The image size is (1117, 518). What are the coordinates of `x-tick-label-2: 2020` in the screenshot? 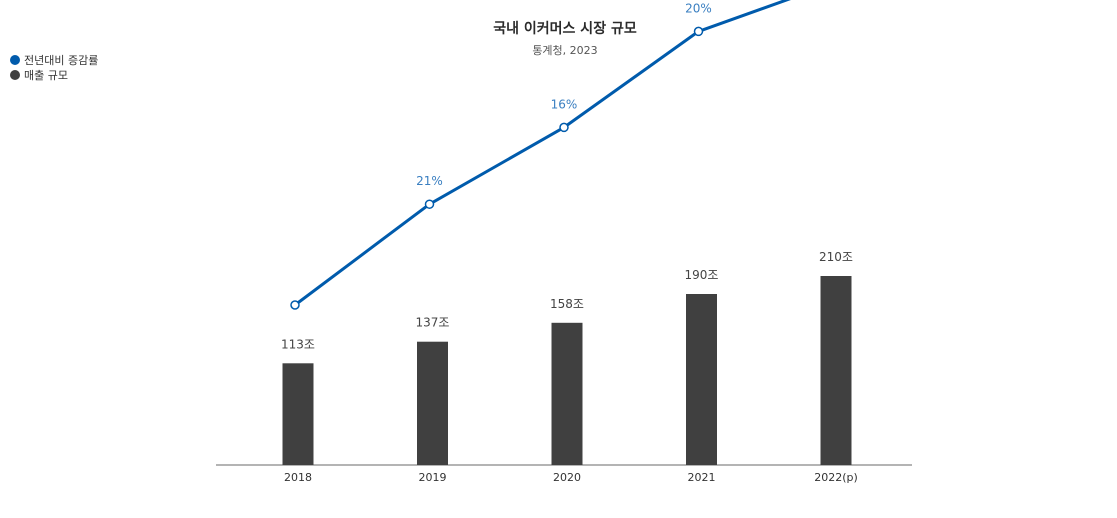 It's located at (567, 477).